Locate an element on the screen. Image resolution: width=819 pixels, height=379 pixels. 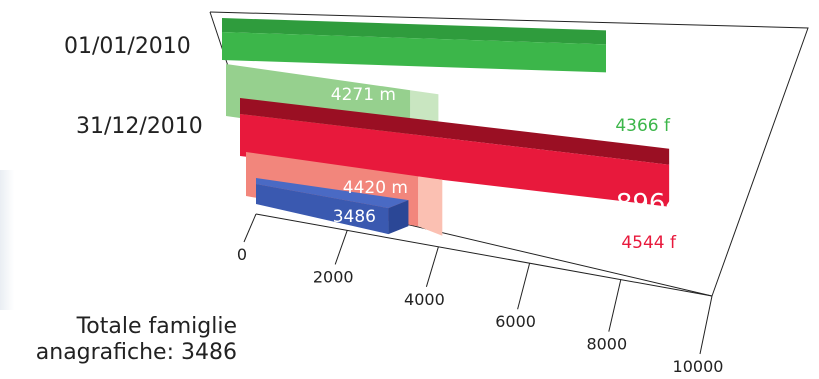
axis-tick-label-0: 0 is located at coordinates (242, 254).